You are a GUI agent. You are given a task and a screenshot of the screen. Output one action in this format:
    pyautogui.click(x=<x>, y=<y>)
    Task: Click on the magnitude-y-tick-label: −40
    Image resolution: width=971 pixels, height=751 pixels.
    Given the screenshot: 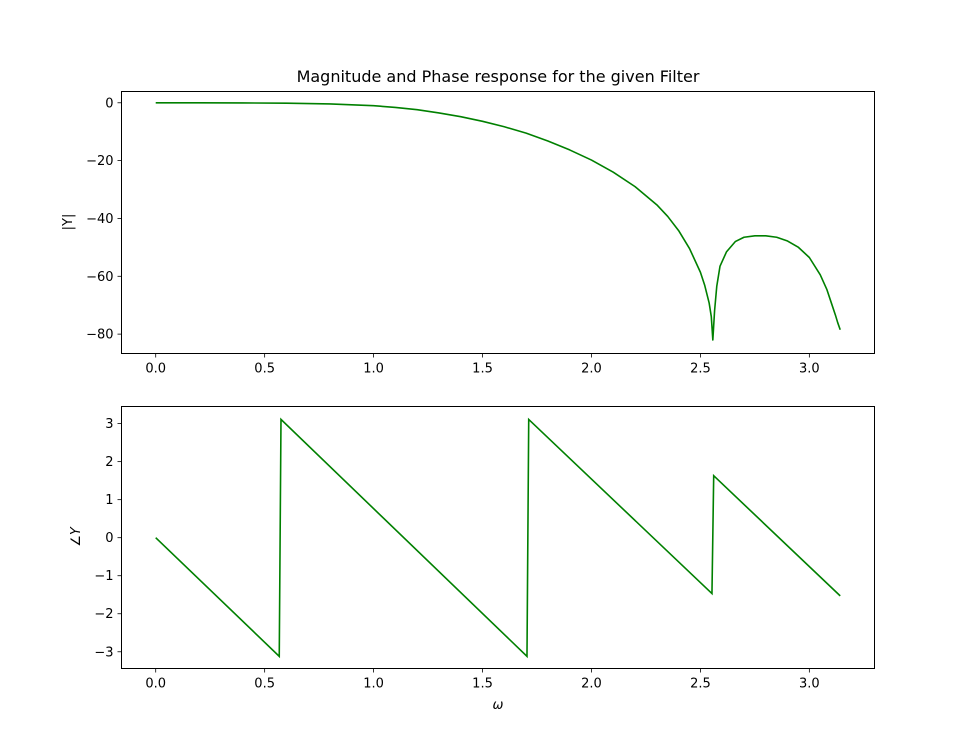 What is the action you would take?
    pyautogui.click(x=99, y=219)
    